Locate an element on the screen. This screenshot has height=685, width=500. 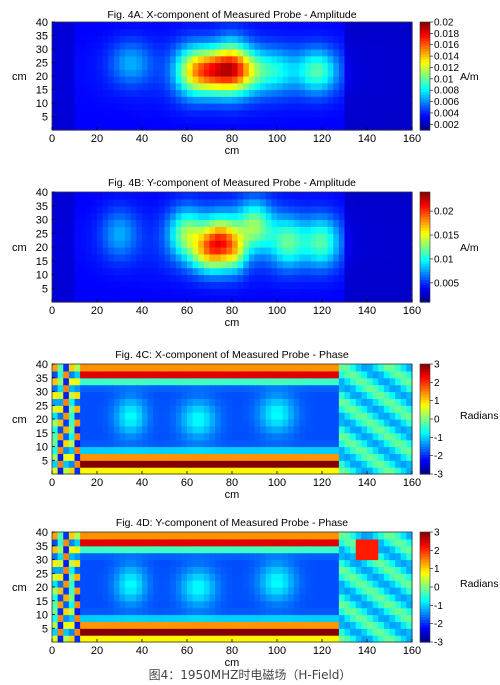
x-axis-label: cm is located at coordinates (232, 323).